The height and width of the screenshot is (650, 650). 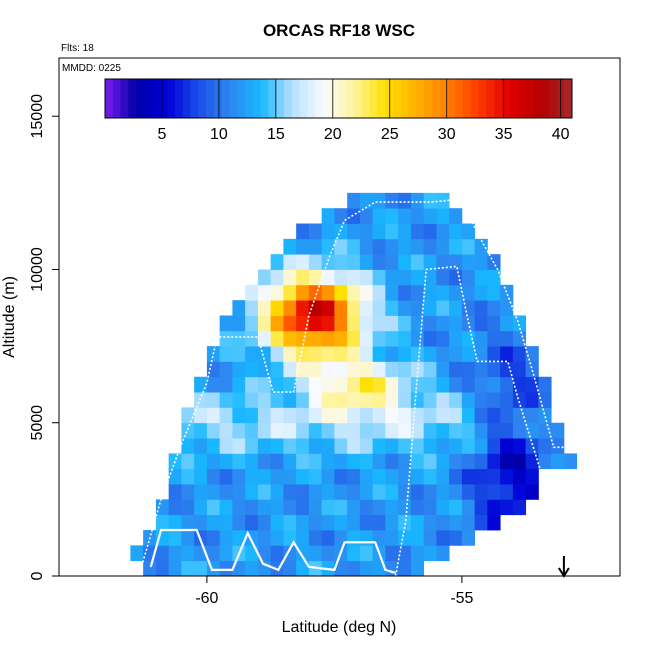 I want to click on colorbar-tick-label: 30, so click(x=447, y=134).